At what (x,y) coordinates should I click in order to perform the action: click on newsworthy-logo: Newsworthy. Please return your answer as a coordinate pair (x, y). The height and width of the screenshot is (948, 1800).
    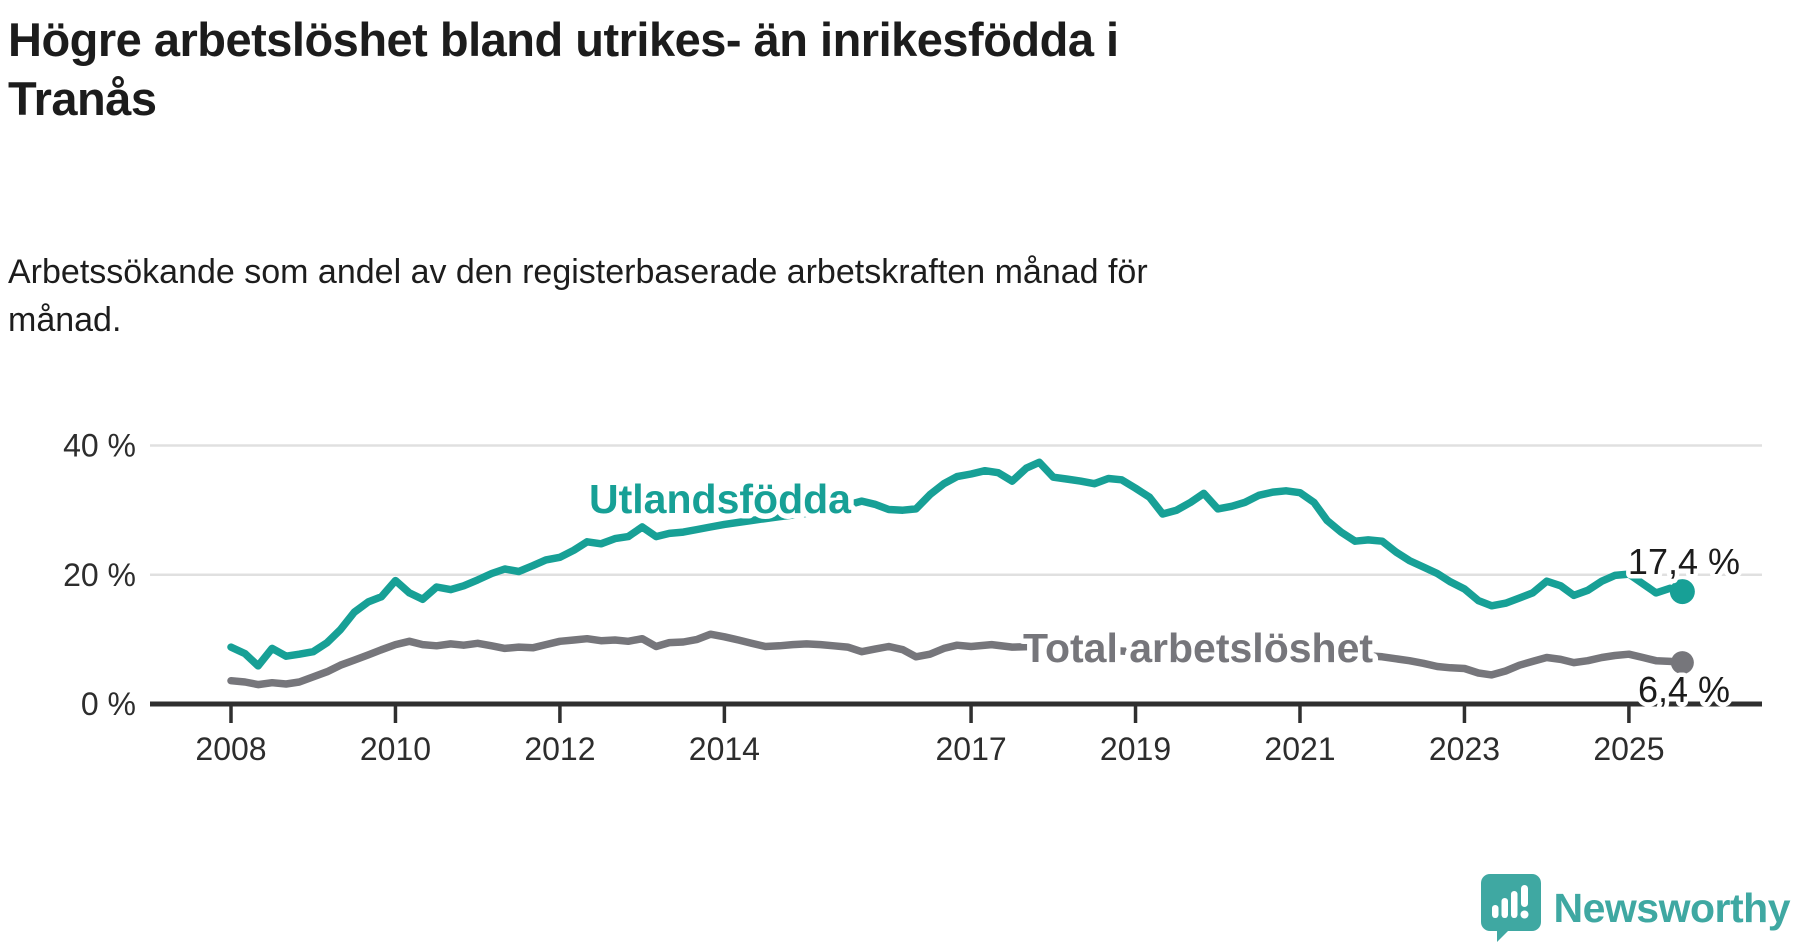
    Looking at the image, I should click on (1635, 908).